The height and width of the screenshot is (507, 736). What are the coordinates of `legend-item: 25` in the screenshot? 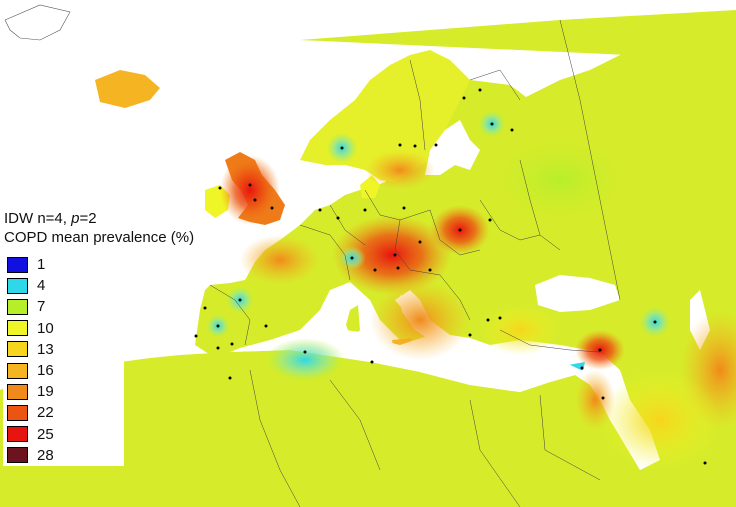 It's located at (63, 434).